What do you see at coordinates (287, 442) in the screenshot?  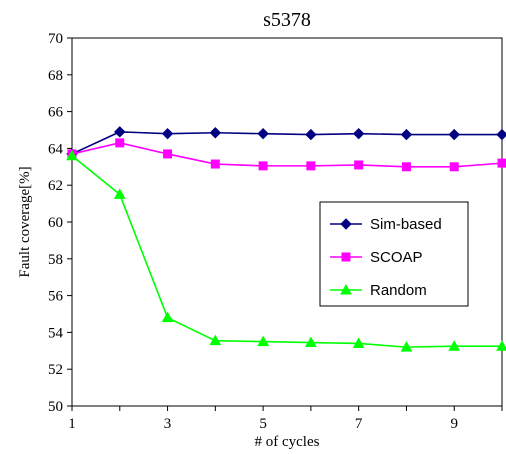 I see `x-axis-label: # of cycles` at bounding box center [287, 442].